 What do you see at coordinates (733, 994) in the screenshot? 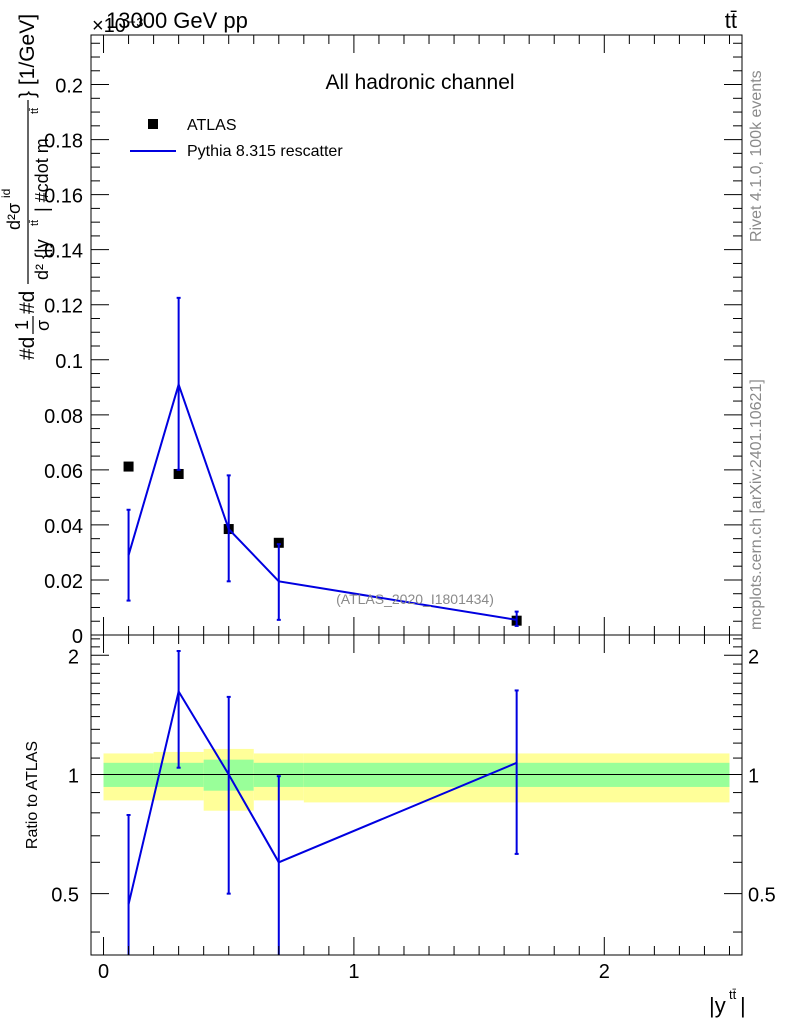
I see `x-axis-label-sup: tt̄` at bounding box center [733, 994].